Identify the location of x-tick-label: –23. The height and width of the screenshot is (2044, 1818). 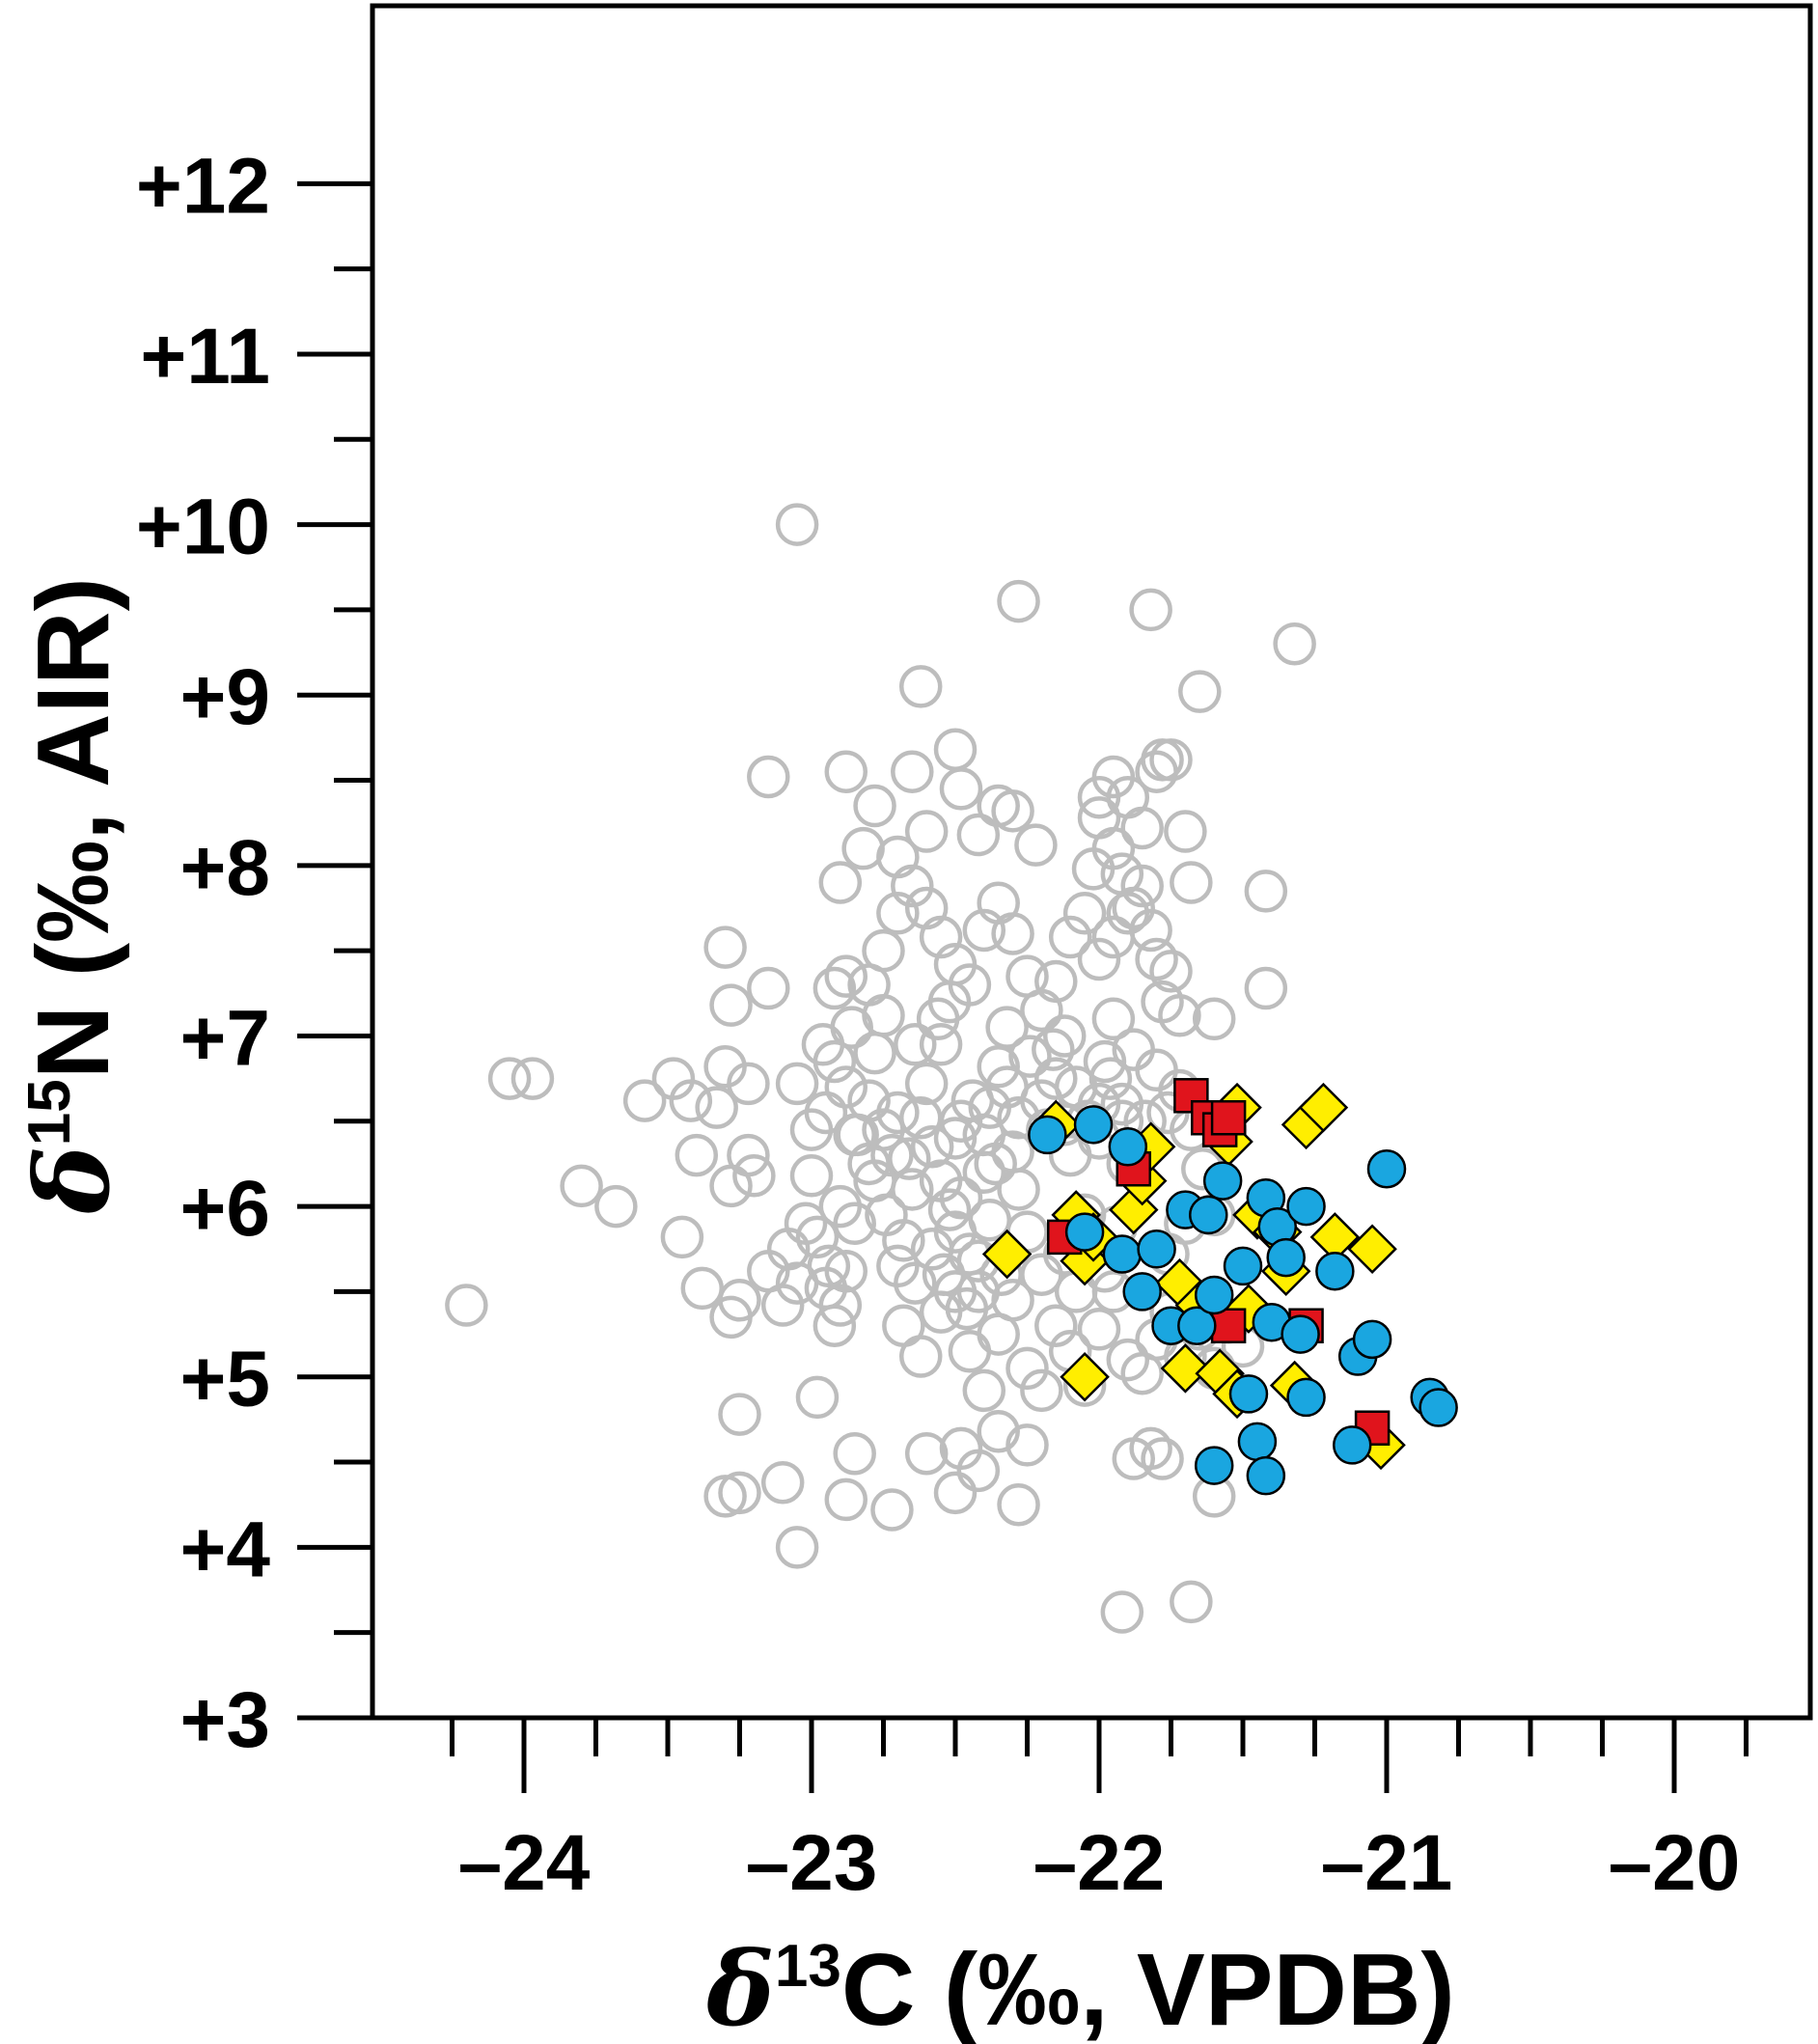
(812, 1863).